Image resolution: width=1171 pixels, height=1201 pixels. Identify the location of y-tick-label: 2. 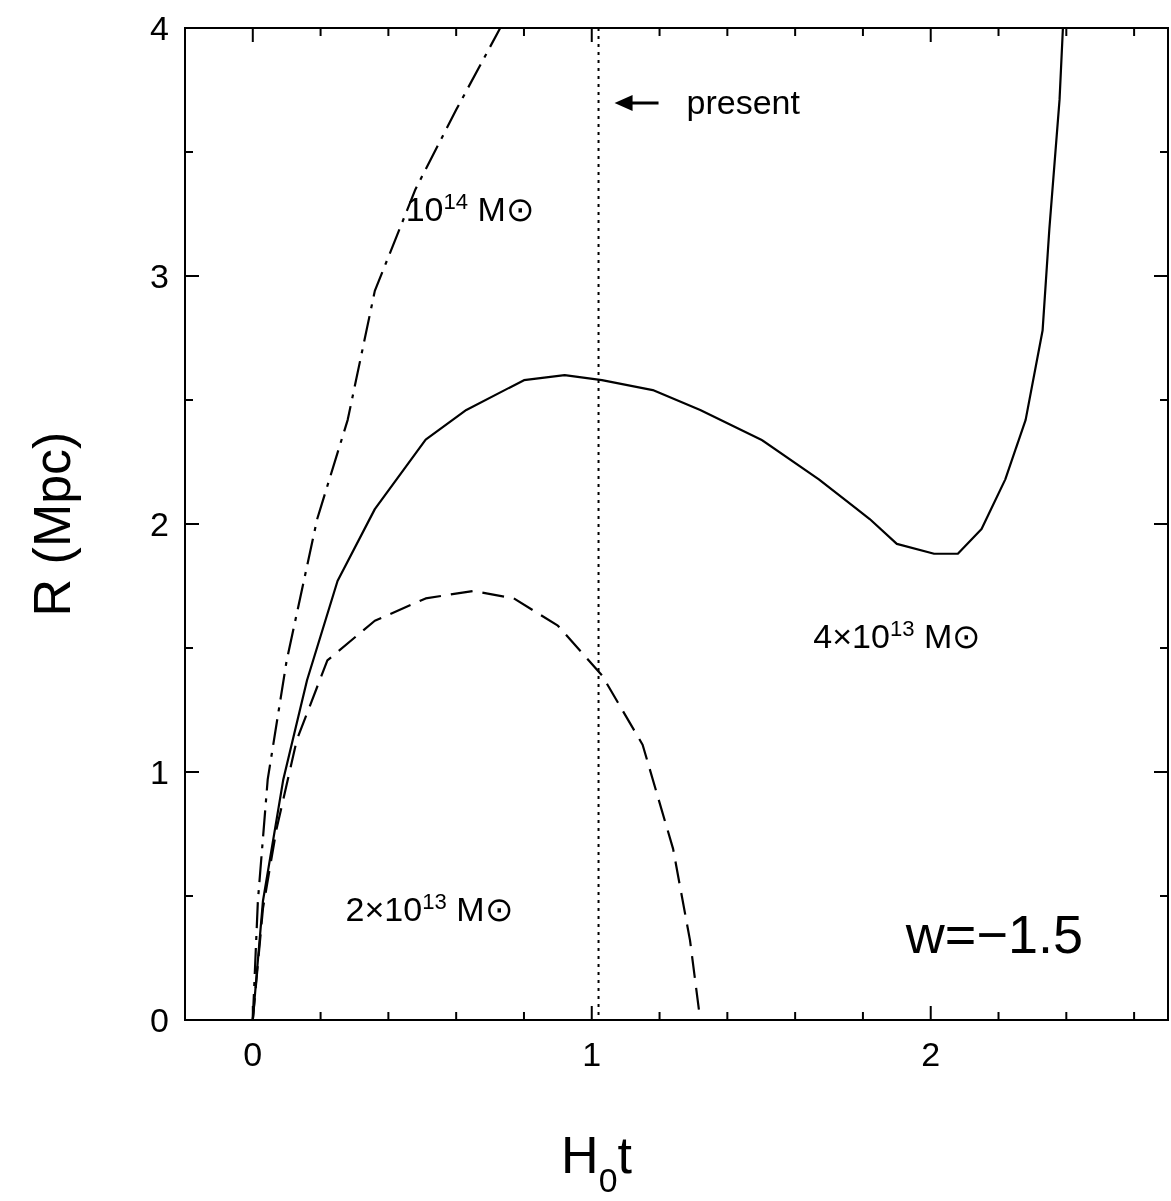
(159, 524).